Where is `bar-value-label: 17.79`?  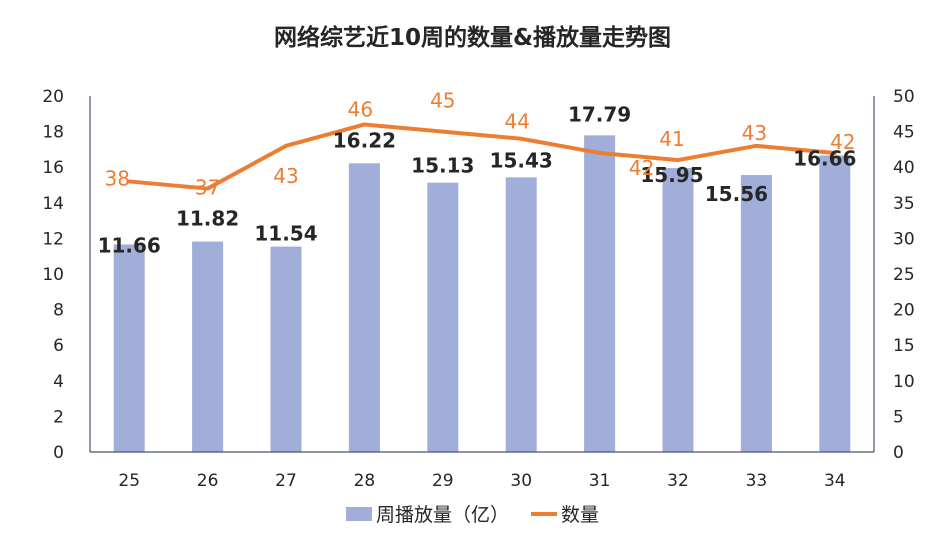
bar-value-label: 17.79 is located at coordinates (599, 114).